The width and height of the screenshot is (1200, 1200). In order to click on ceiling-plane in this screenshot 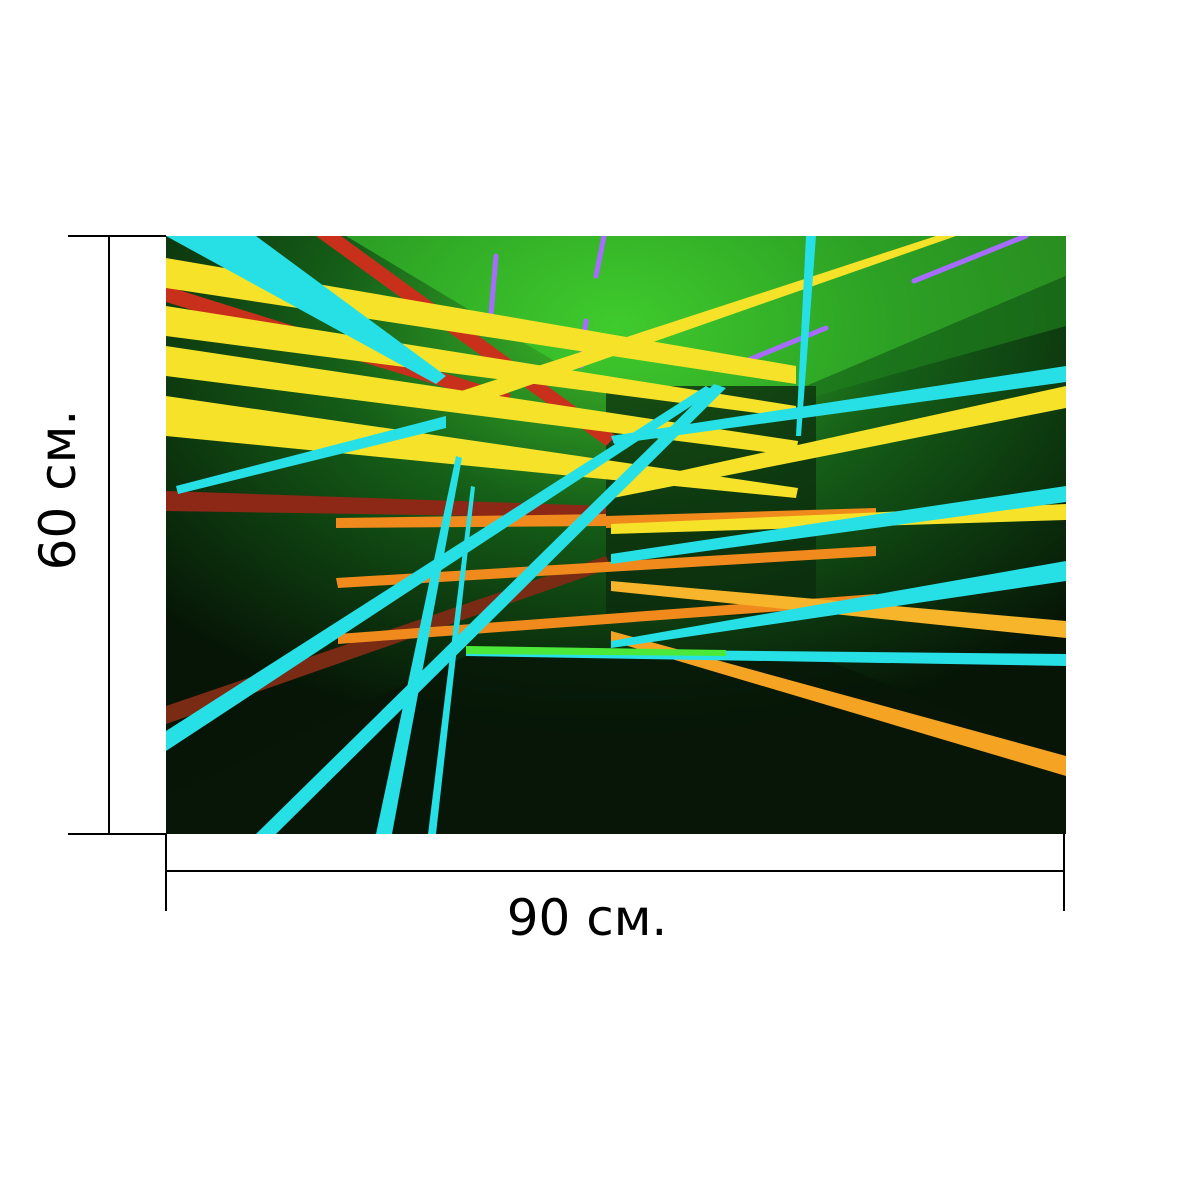, I will do `click(706, 311)`.